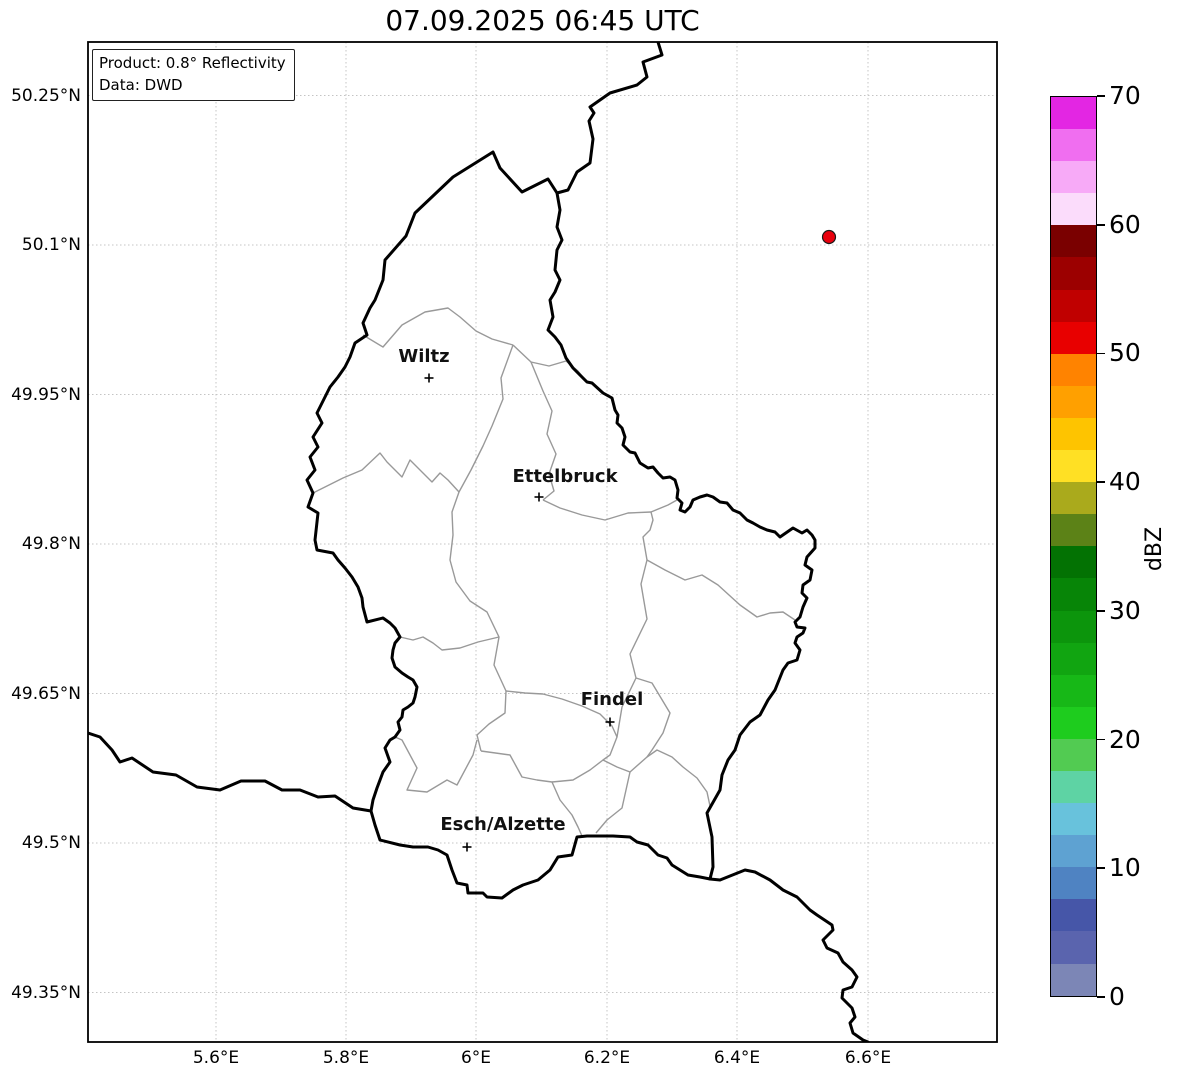  What do you see at coordinates (1125, 353) in the screenshot?
I see `colorbar-tick-label: 50` at bounding box center [1125, 353].